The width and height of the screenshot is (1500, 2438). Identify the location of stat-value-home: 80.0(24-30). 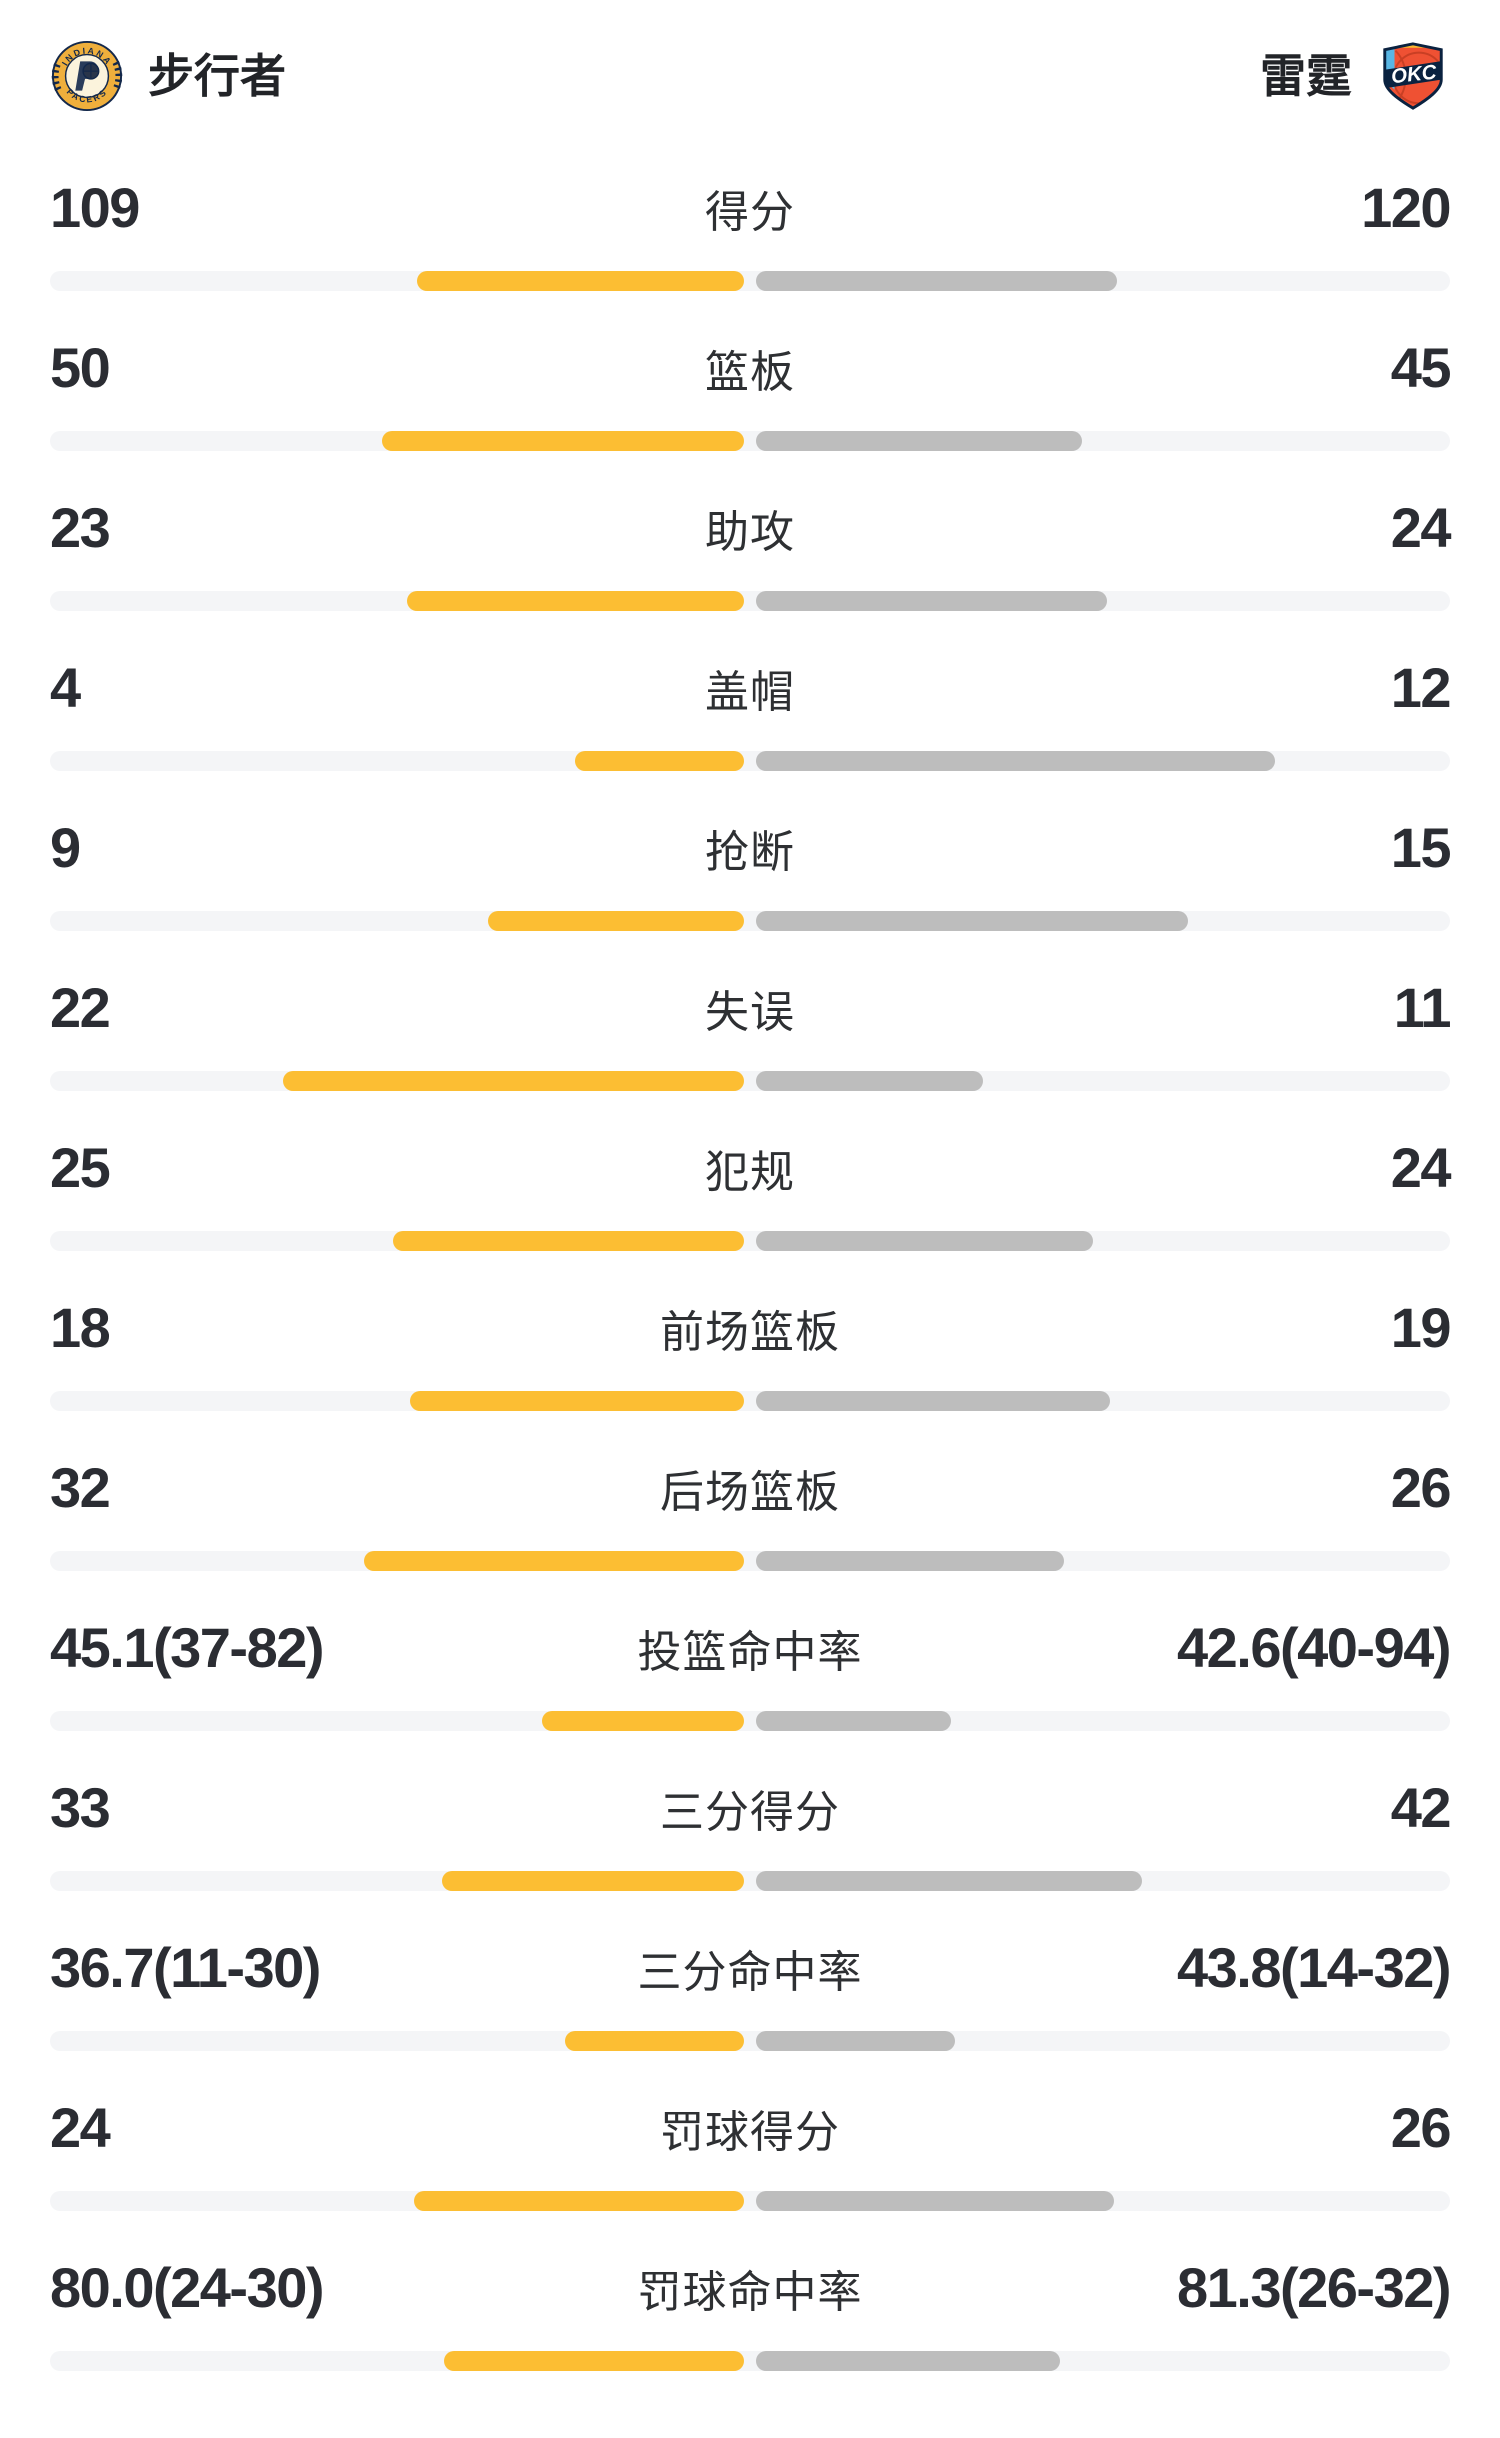
(187, 2287).